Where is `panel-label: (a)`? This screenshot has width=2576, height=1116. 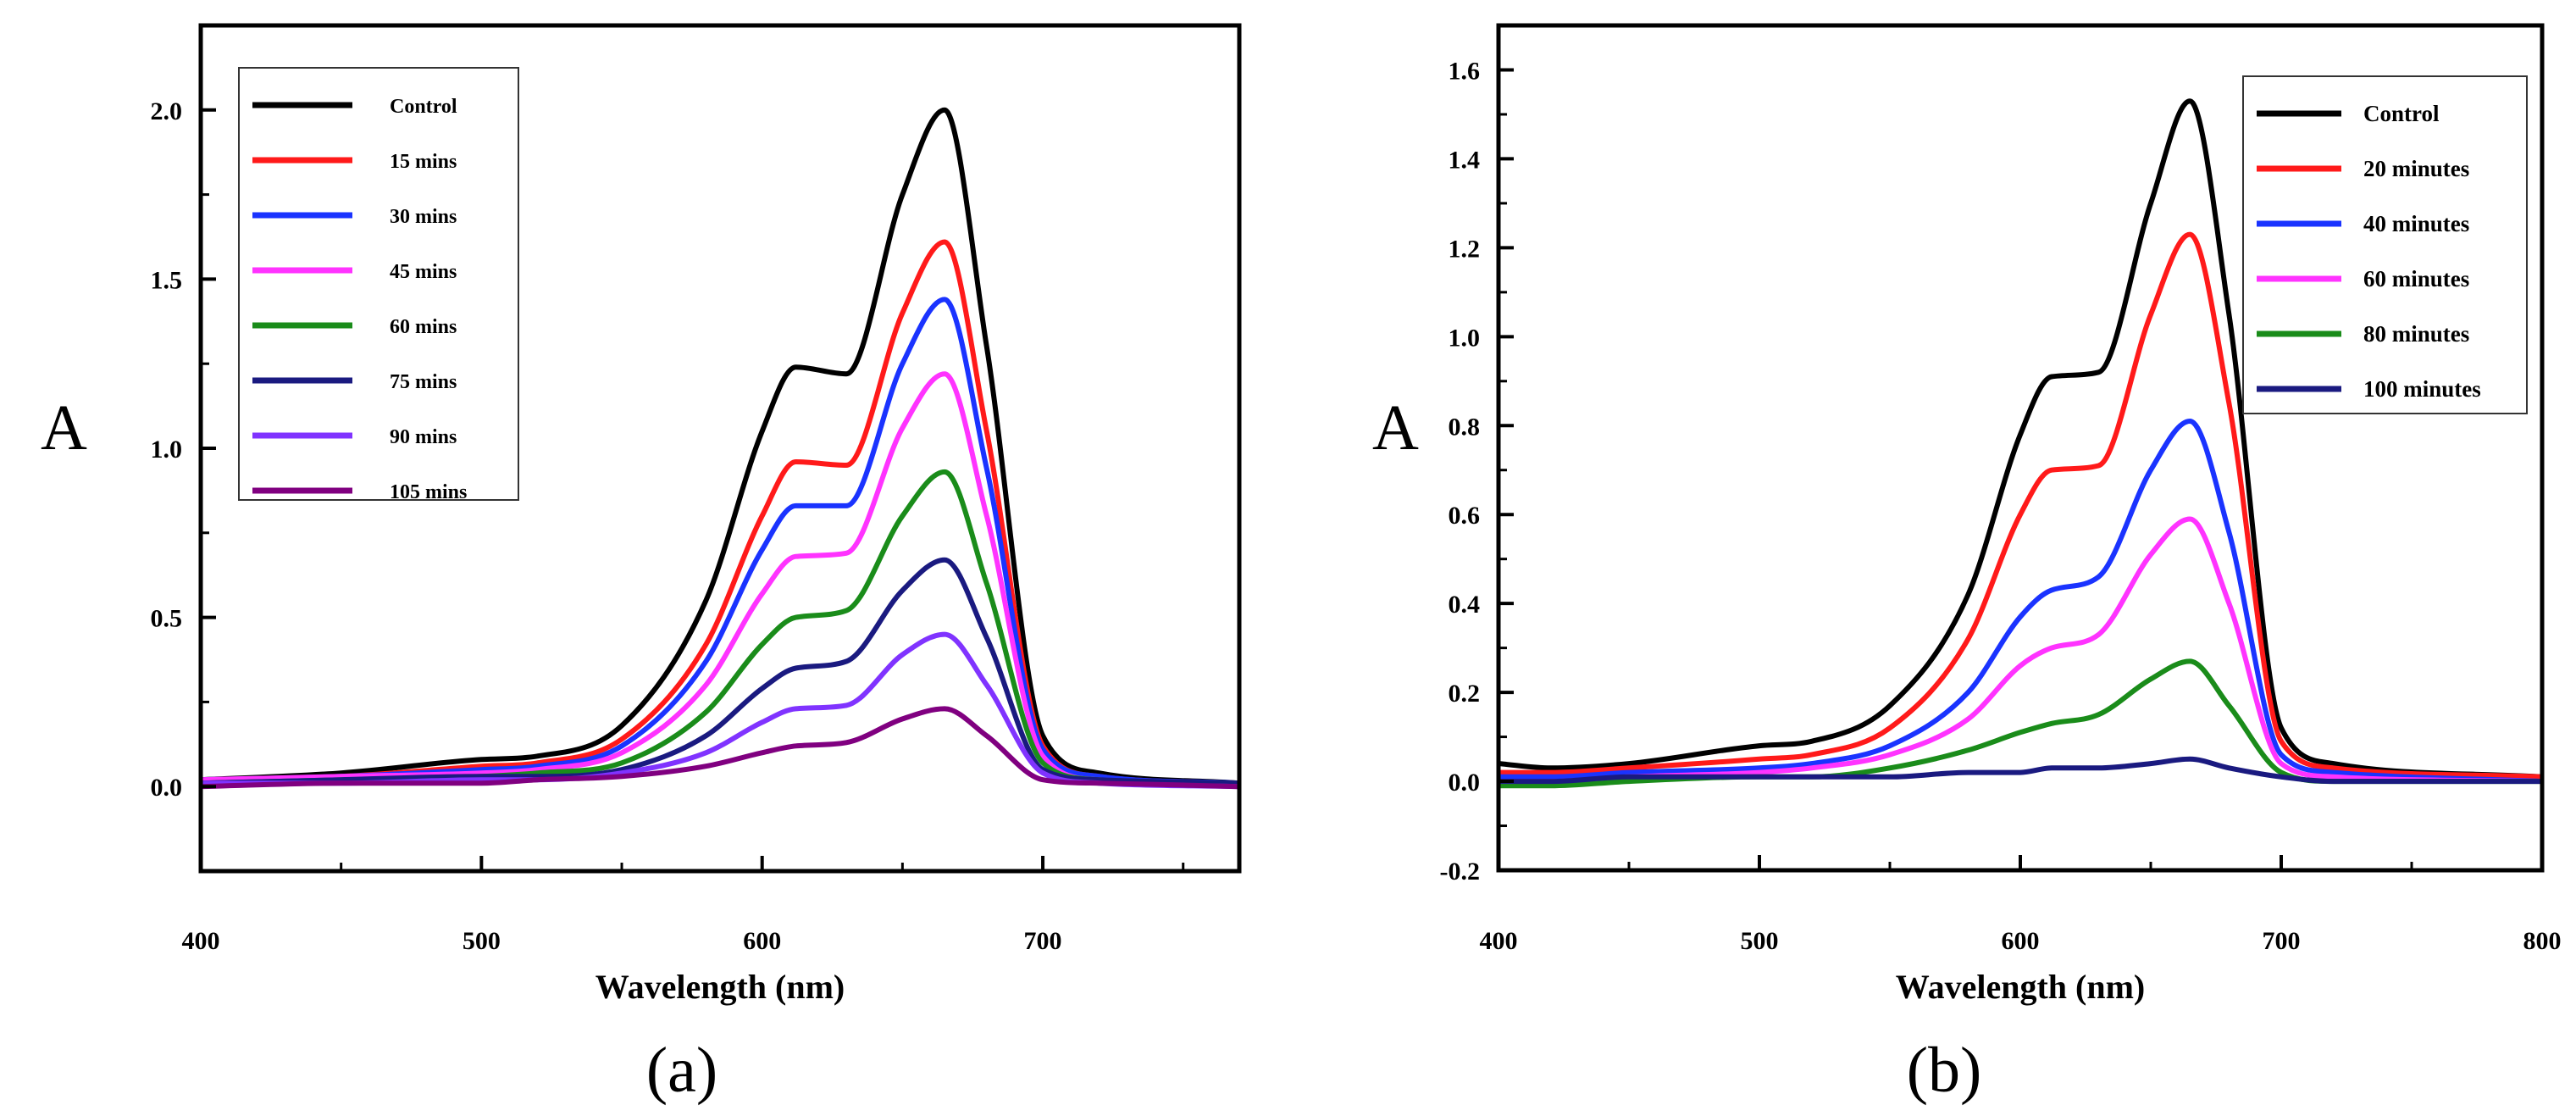 panel-label: (a) is located at coordinates (681, 1070).